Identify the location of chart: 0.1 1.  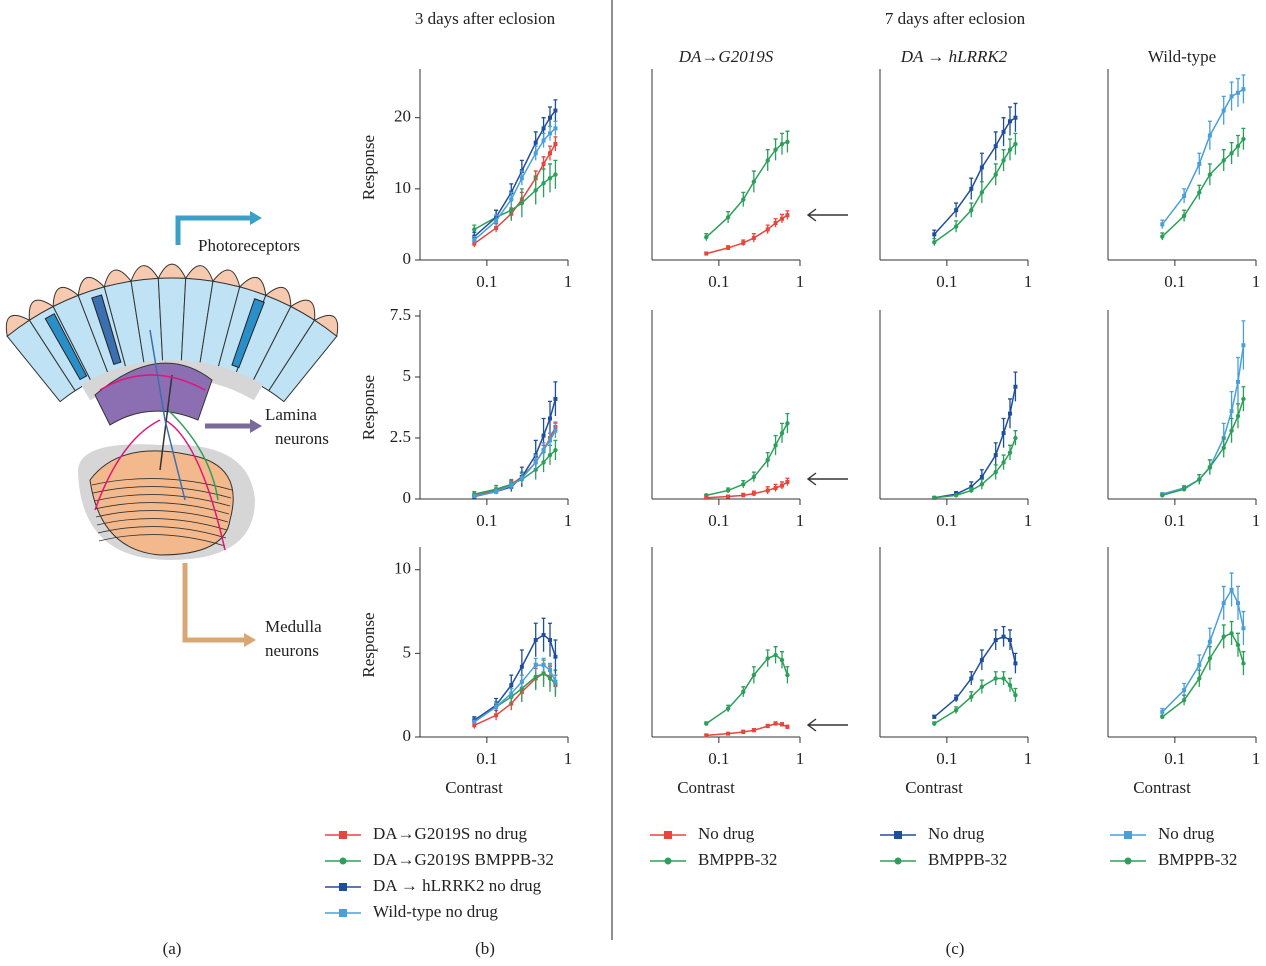
(727, 420).